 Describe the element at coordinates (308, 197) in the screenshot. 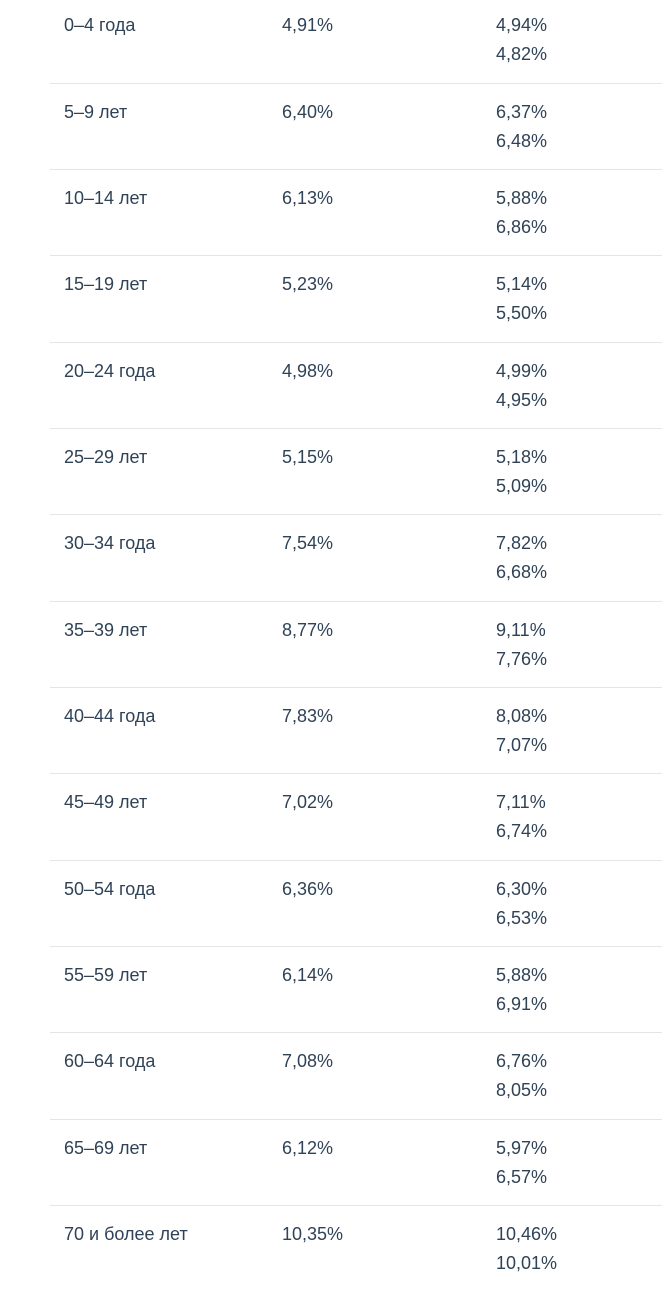

I see `value-primary: 6,13%` at that location.